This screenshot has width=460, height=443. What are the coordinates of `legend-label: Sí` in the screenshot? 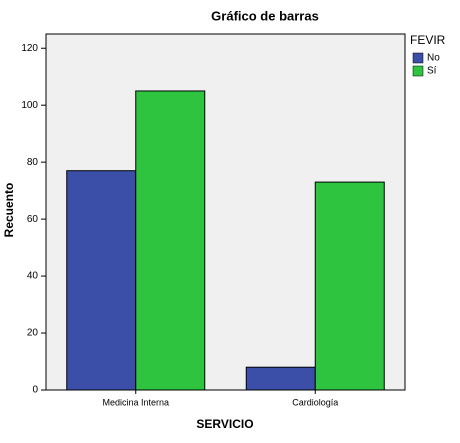 It's located at (432, 71).